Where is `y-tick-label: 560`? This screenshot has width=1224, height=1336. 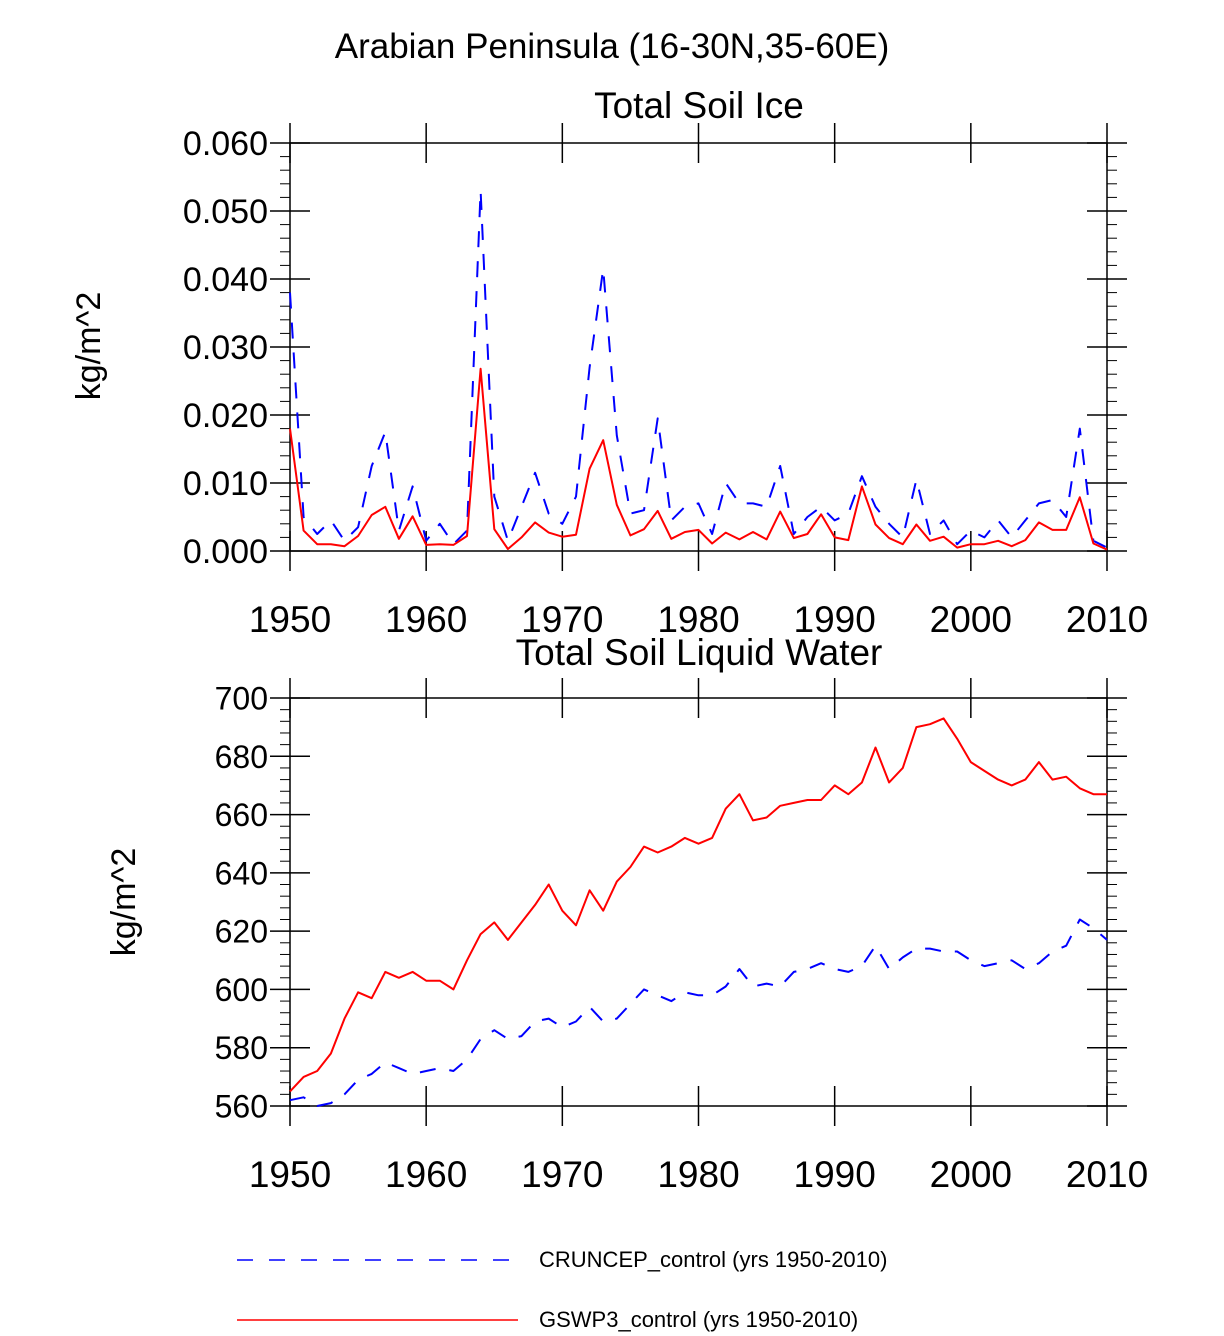
y-tick-label: 560 is located at coordinates (241, 1107).